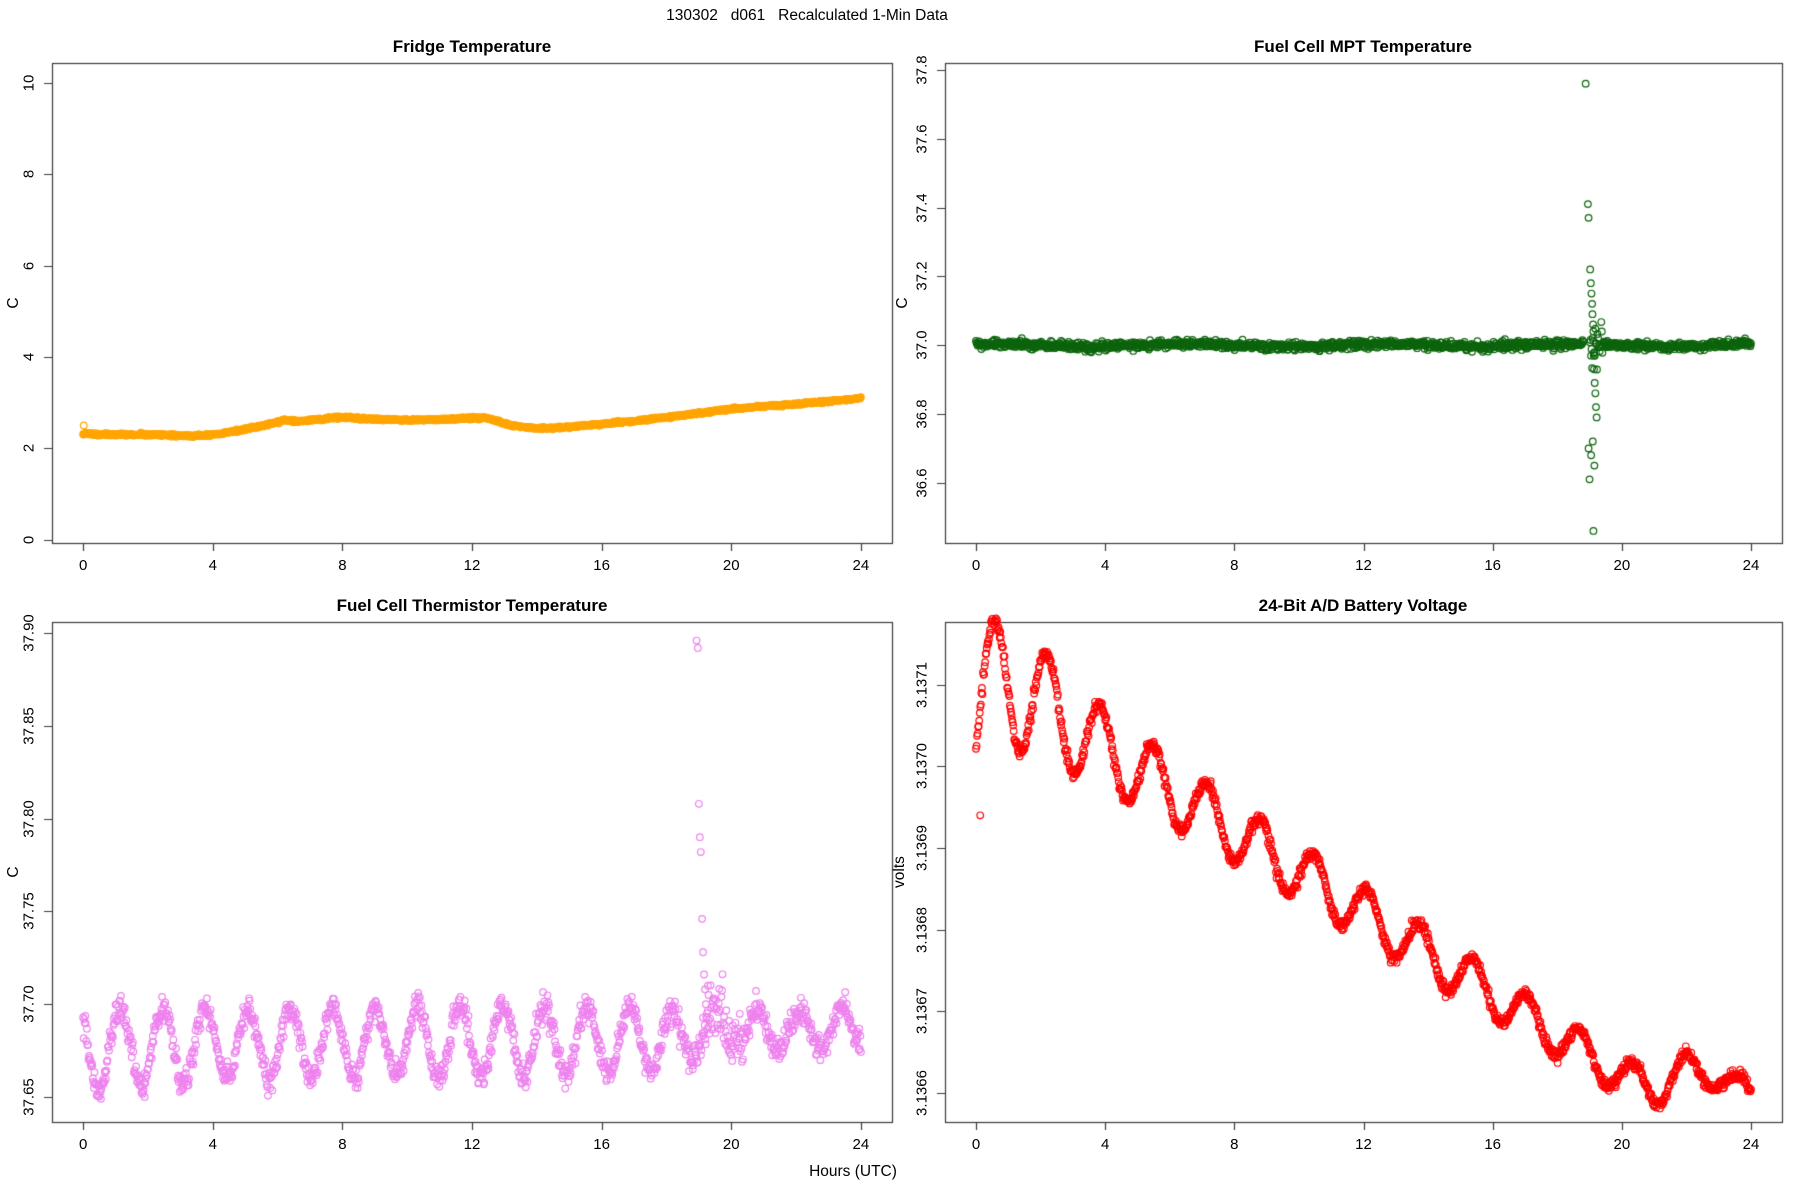  I want to click on y-tick-label: 37.75, so click(29, 911).